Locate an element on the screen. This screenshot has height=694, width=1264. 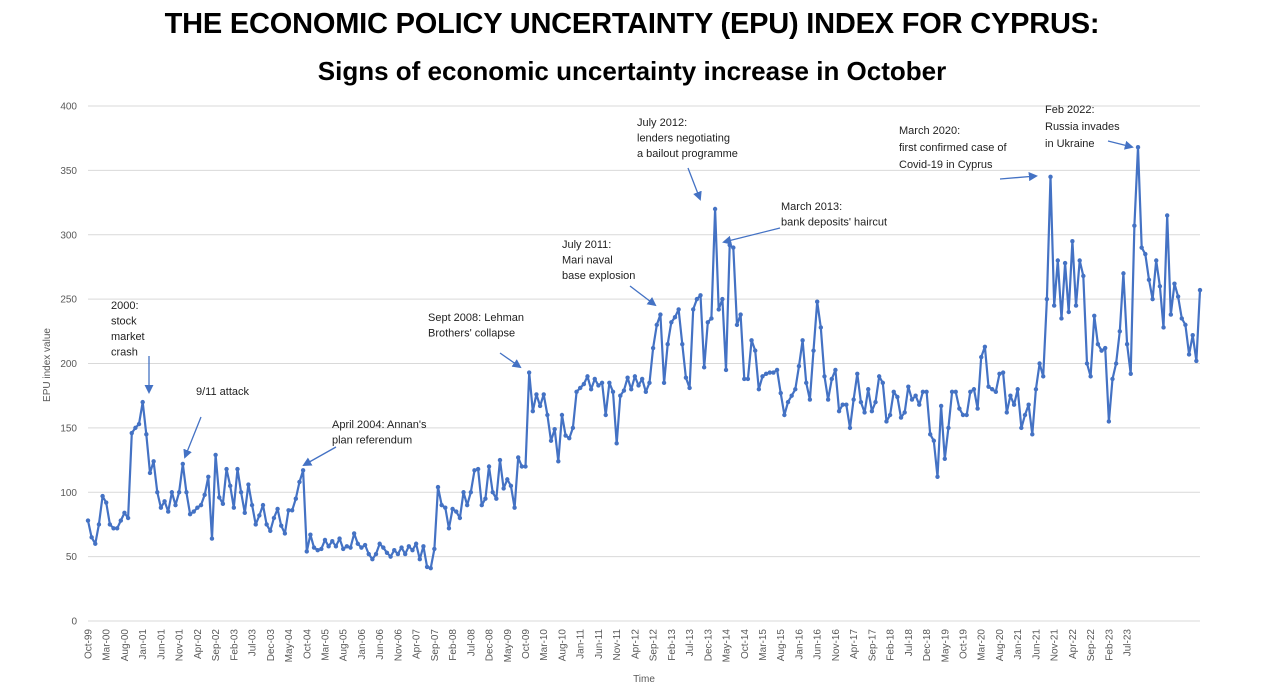
x-tick-label: Nov-16 is located at coordinates (836, 645).